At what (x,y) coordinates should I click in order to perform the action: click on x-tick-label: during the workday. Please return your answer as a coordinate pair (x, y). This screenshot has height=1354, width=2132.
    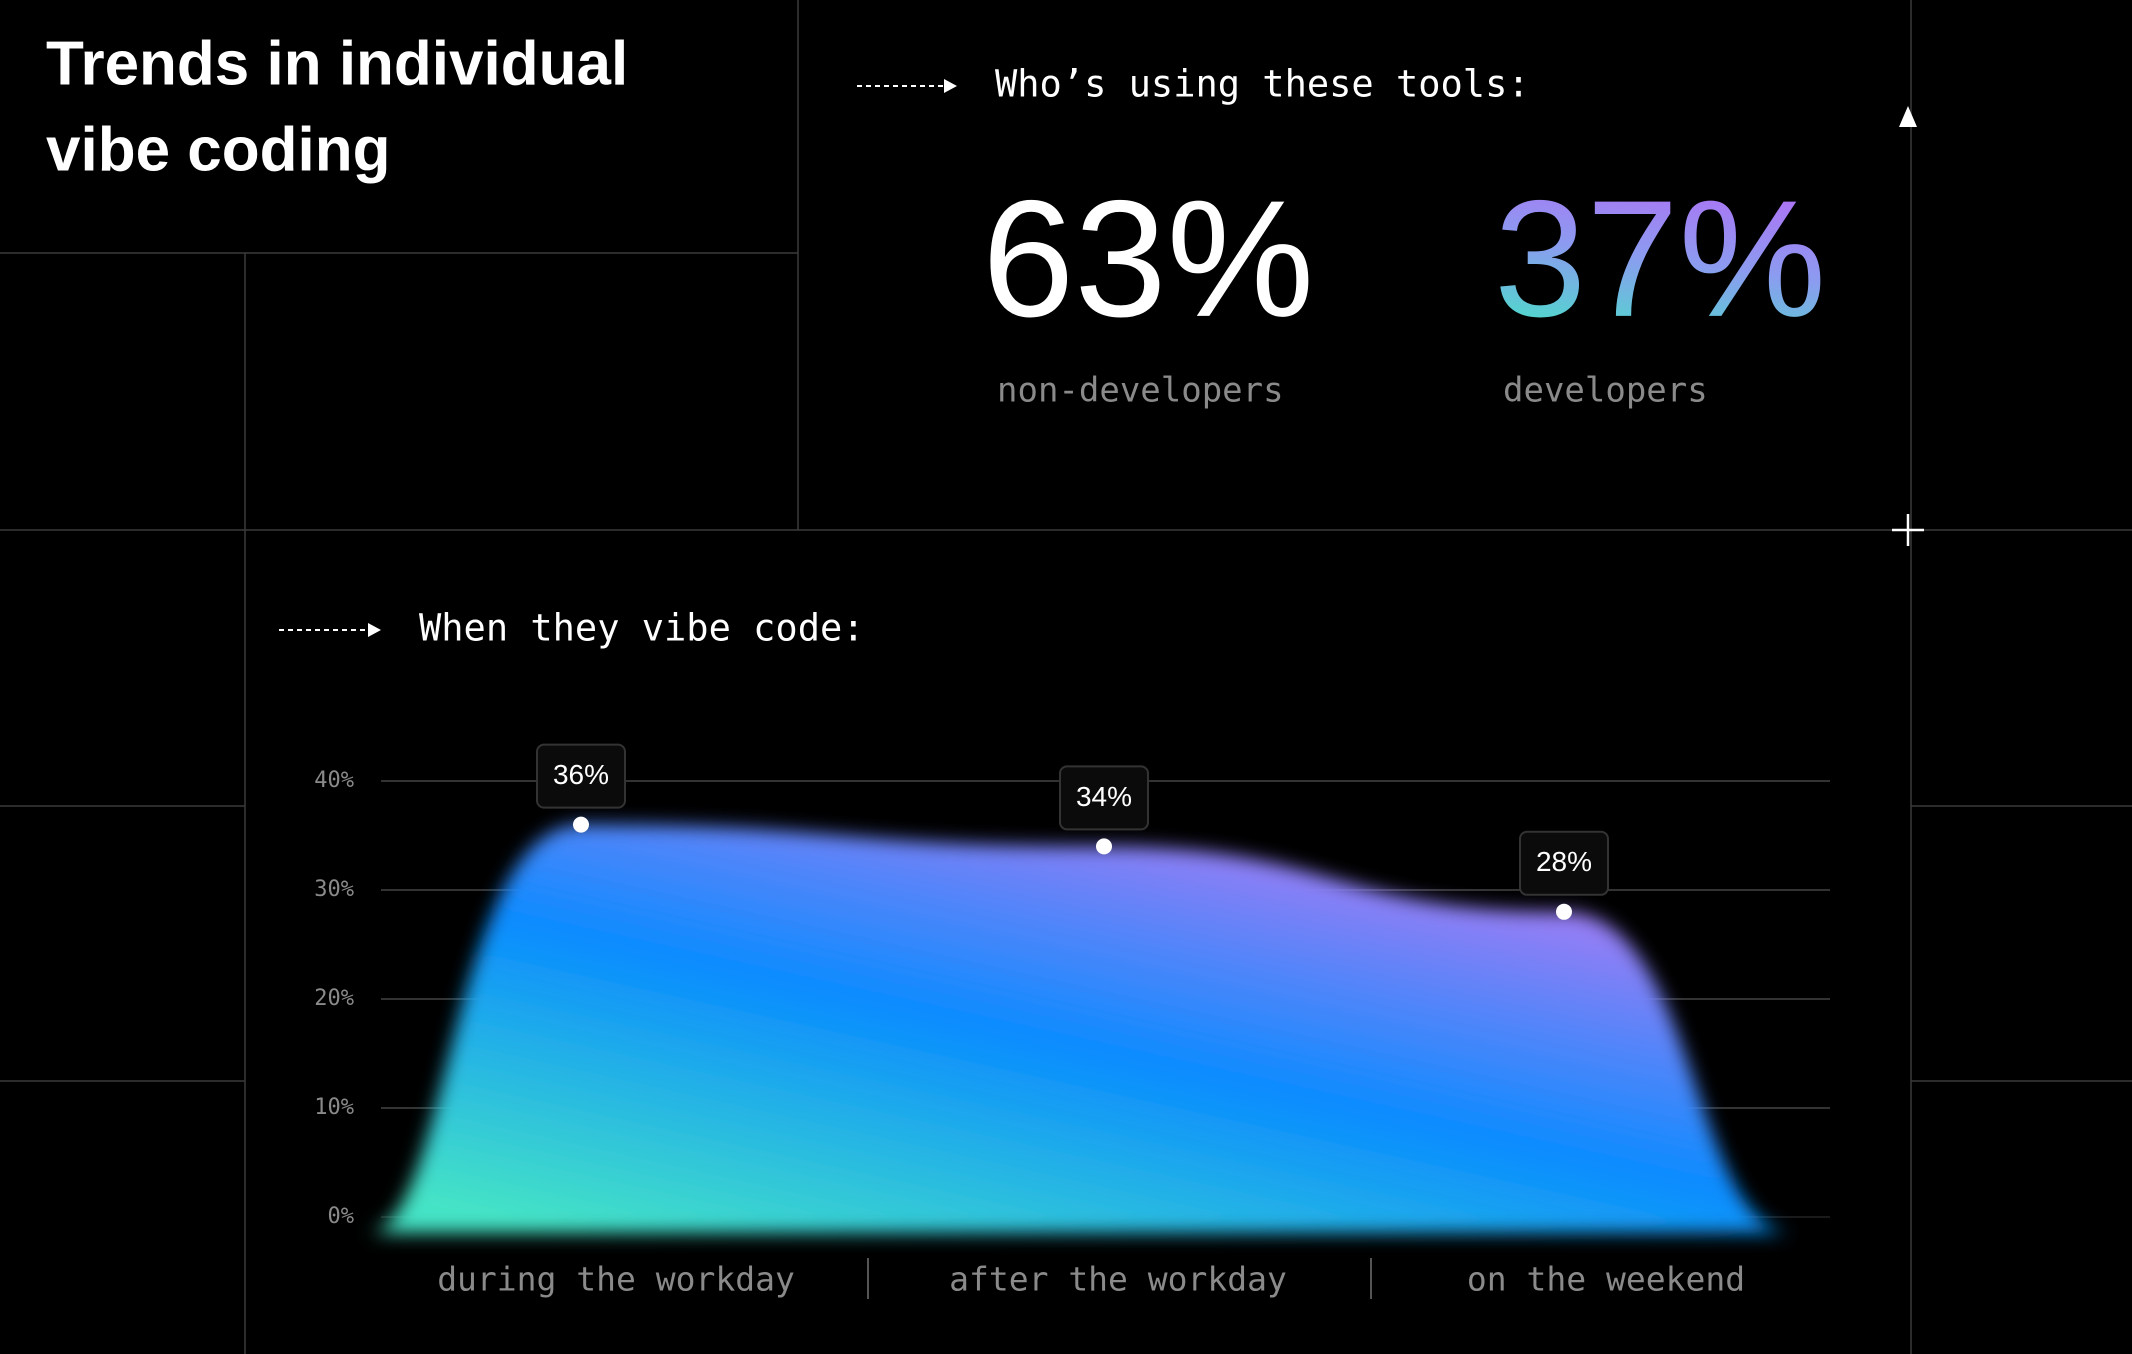
    Looking at the image, I should click on (616, 1279).